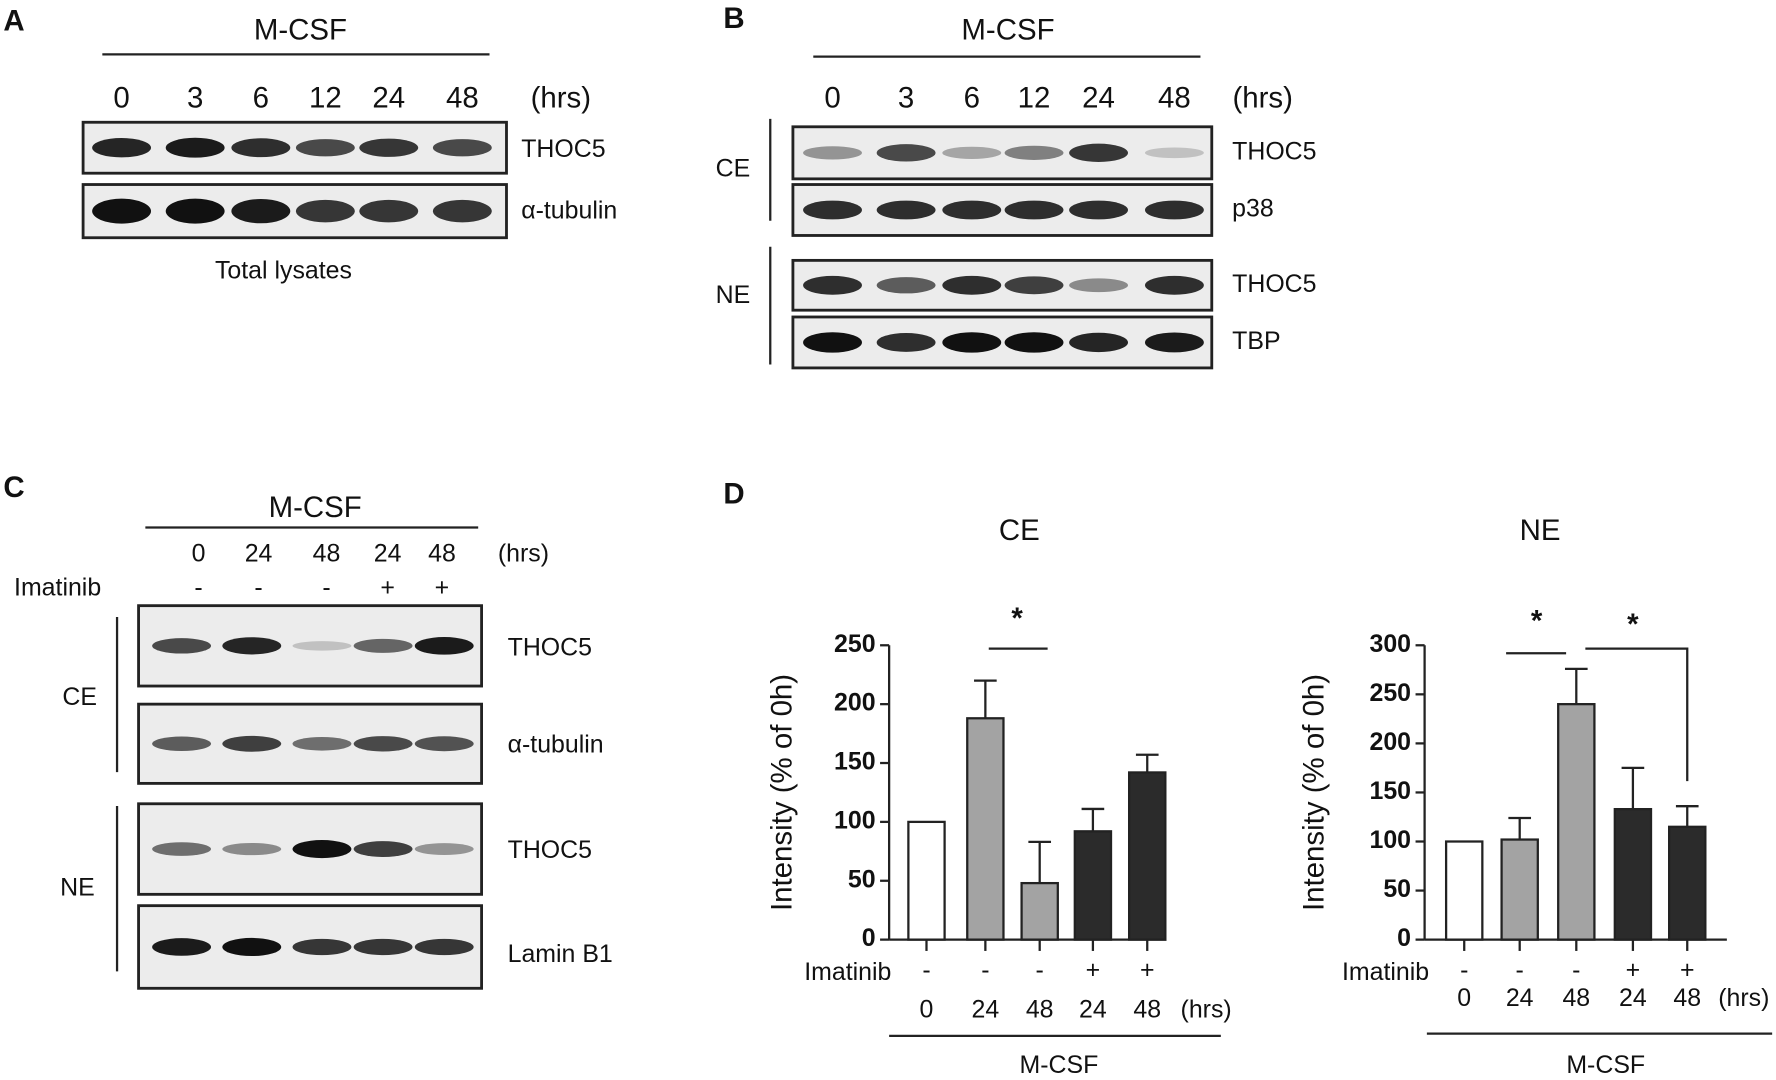 This screenshot has height=1080, width=1776. I want to click on significance-bracket, so click(1637, 714).